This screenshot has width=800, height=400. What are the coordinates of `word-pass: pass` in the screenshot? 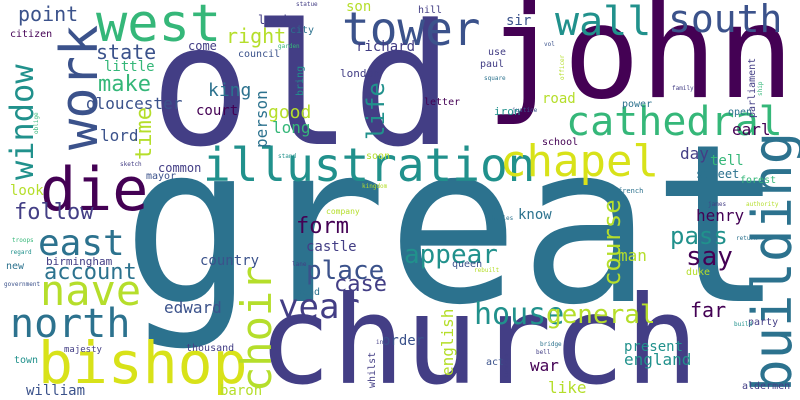 It's located at (699, 236).